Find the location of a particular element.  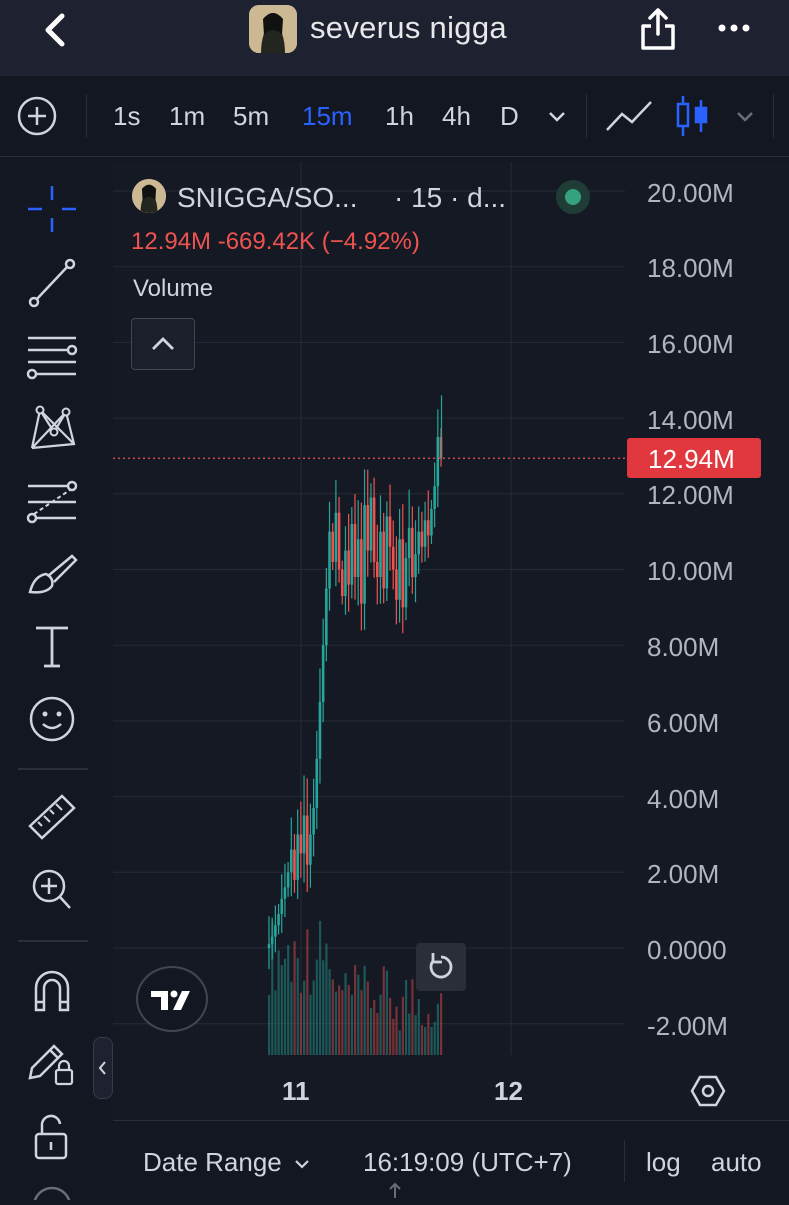

zoom-in-tool is located at coordinates (52, 889).